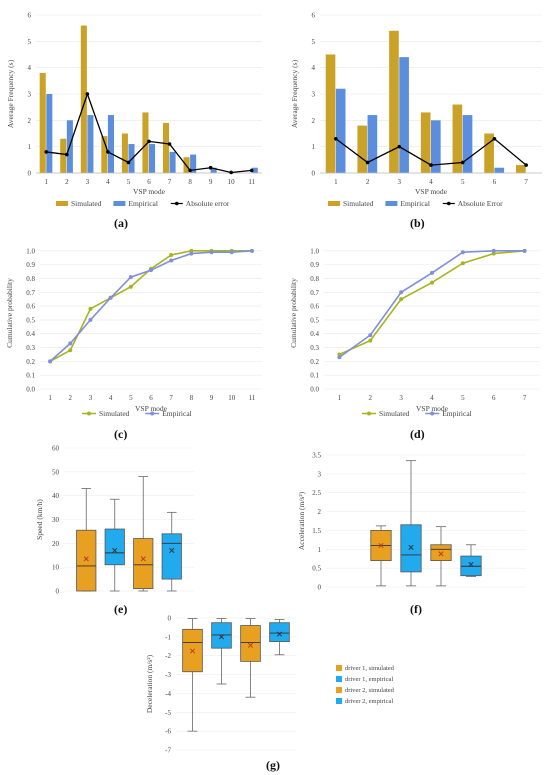  Describe the element at coordinates (370, 690) in the screenshot. I see `chart-g-legend-label: driver 2, simulated` at that location.